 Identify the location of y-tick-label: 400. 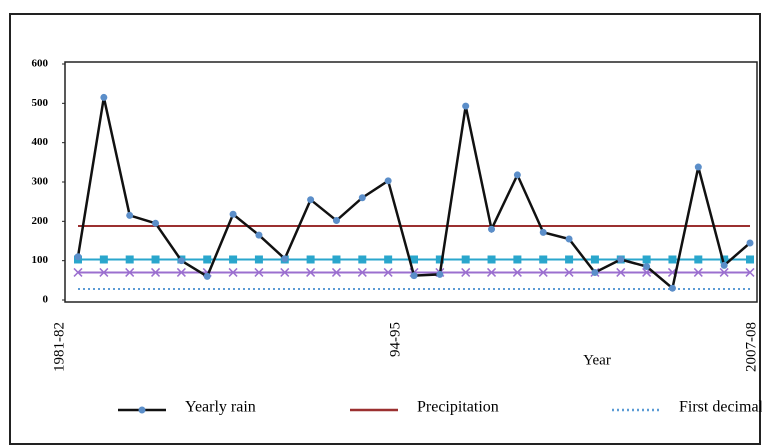
(40, 142).